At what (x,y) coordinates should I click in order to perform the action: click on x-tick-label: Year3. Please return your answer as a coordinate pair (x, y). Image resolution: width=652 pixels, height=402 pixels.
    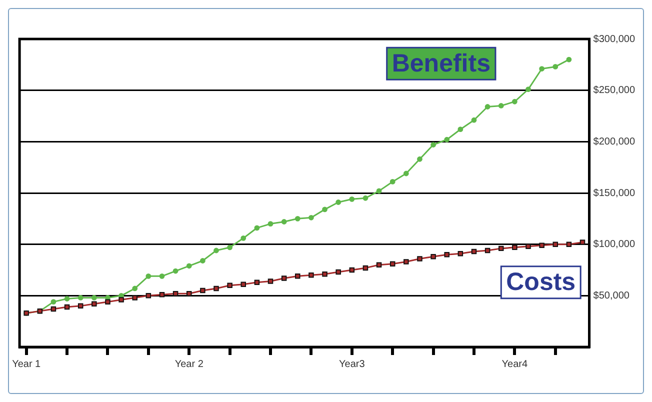
    Looking at the image, I should click on (352, 364).